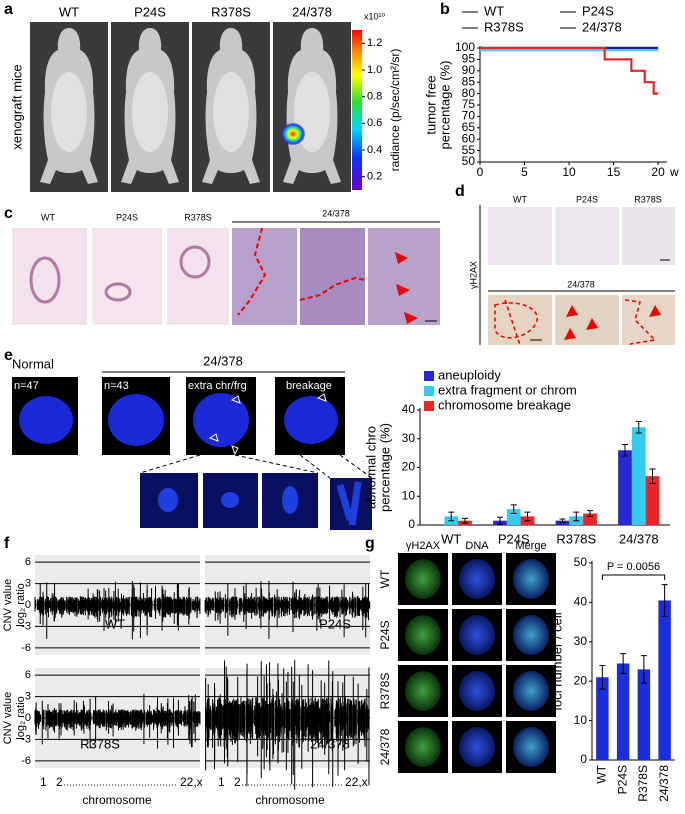  What do you see at coordinates (332, 276) in the screenshot?
I see `histology-image` at bounding box center [332, 276].